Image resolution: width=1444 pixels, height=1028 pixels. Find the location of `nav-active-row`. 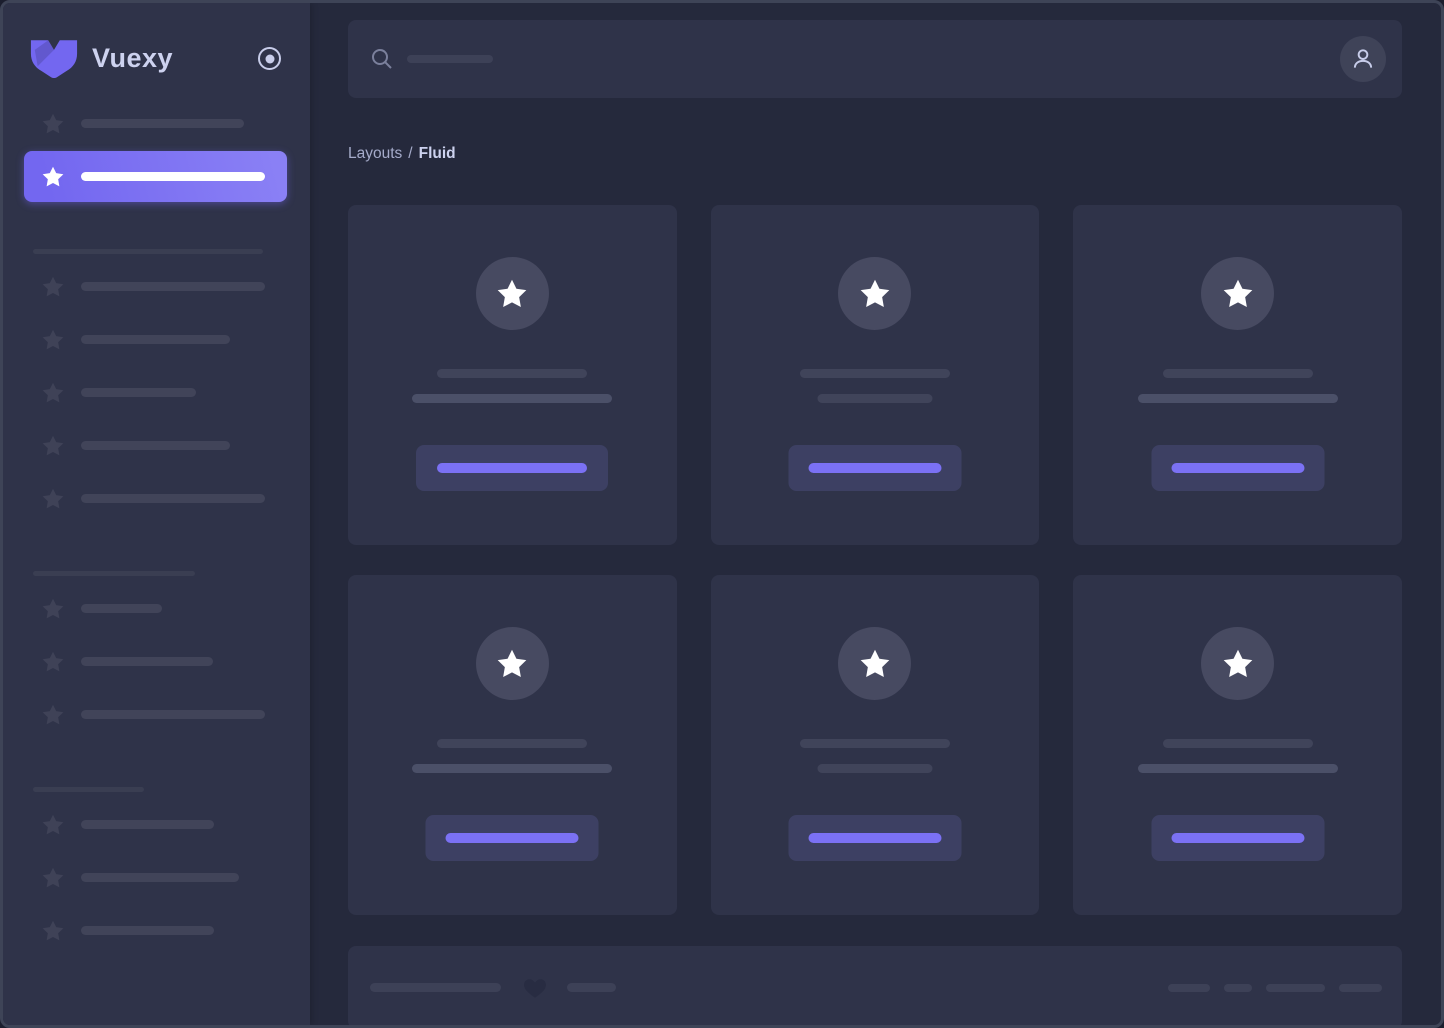

nav-active-row is located at coordinates (156, 176).